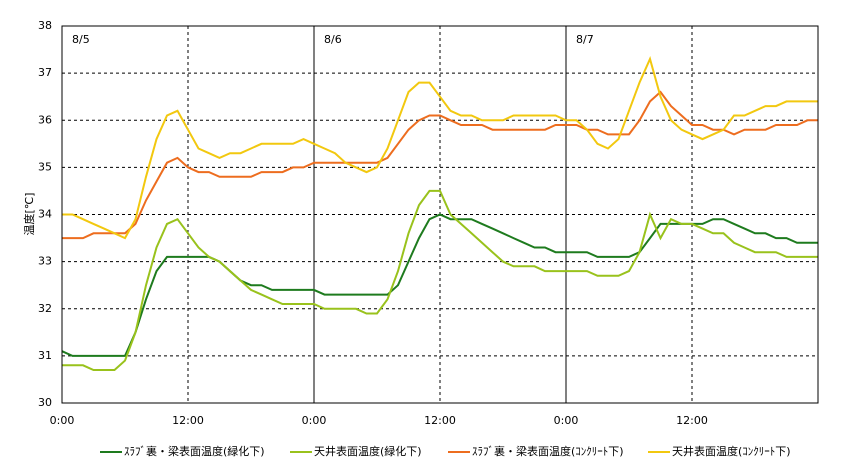  I want to click on y-tick-label: 31, so click(45, 355).